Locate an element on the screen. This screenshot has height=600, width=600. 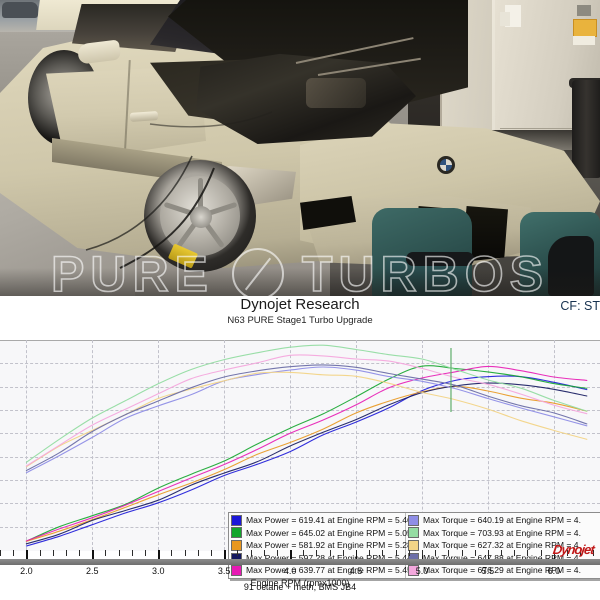
legend-label: Max Power = 645.02 at Engine RPM = 5.05 is located at coordinates (329, 532).